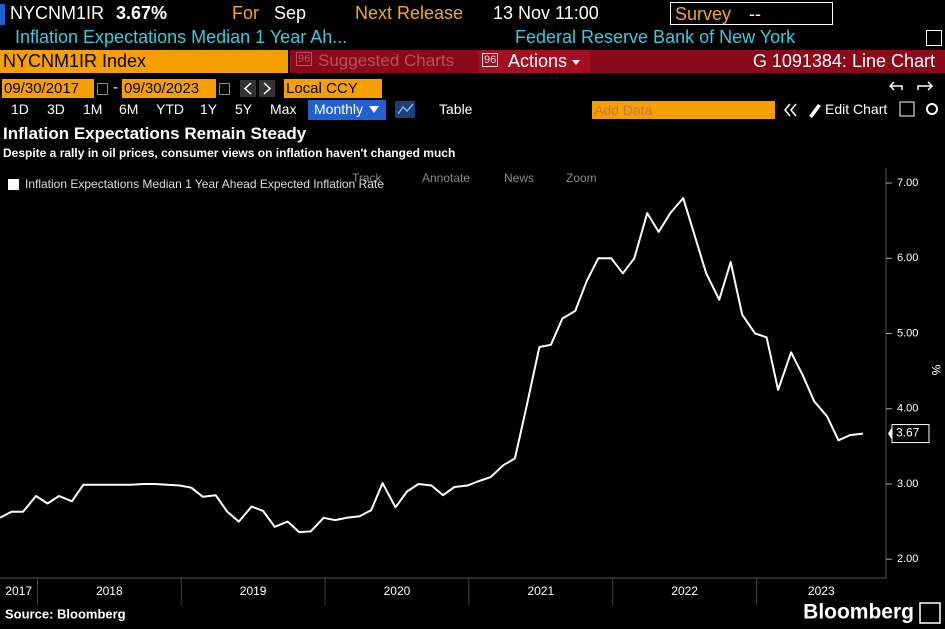 The image size is (945, 629). What do you see at coordinates (170, 109) in the screenshot?
I see `period-button: YTD` at bounding box center [170, 109].